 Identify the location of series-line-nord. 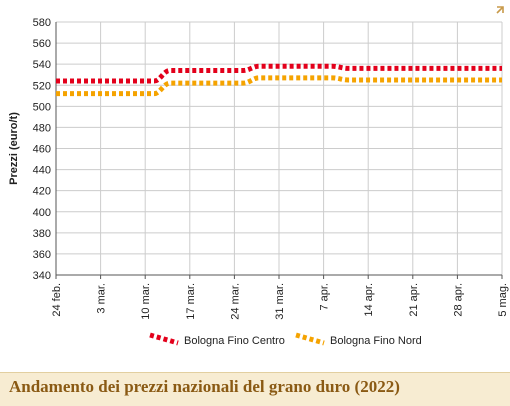
(279, 86).